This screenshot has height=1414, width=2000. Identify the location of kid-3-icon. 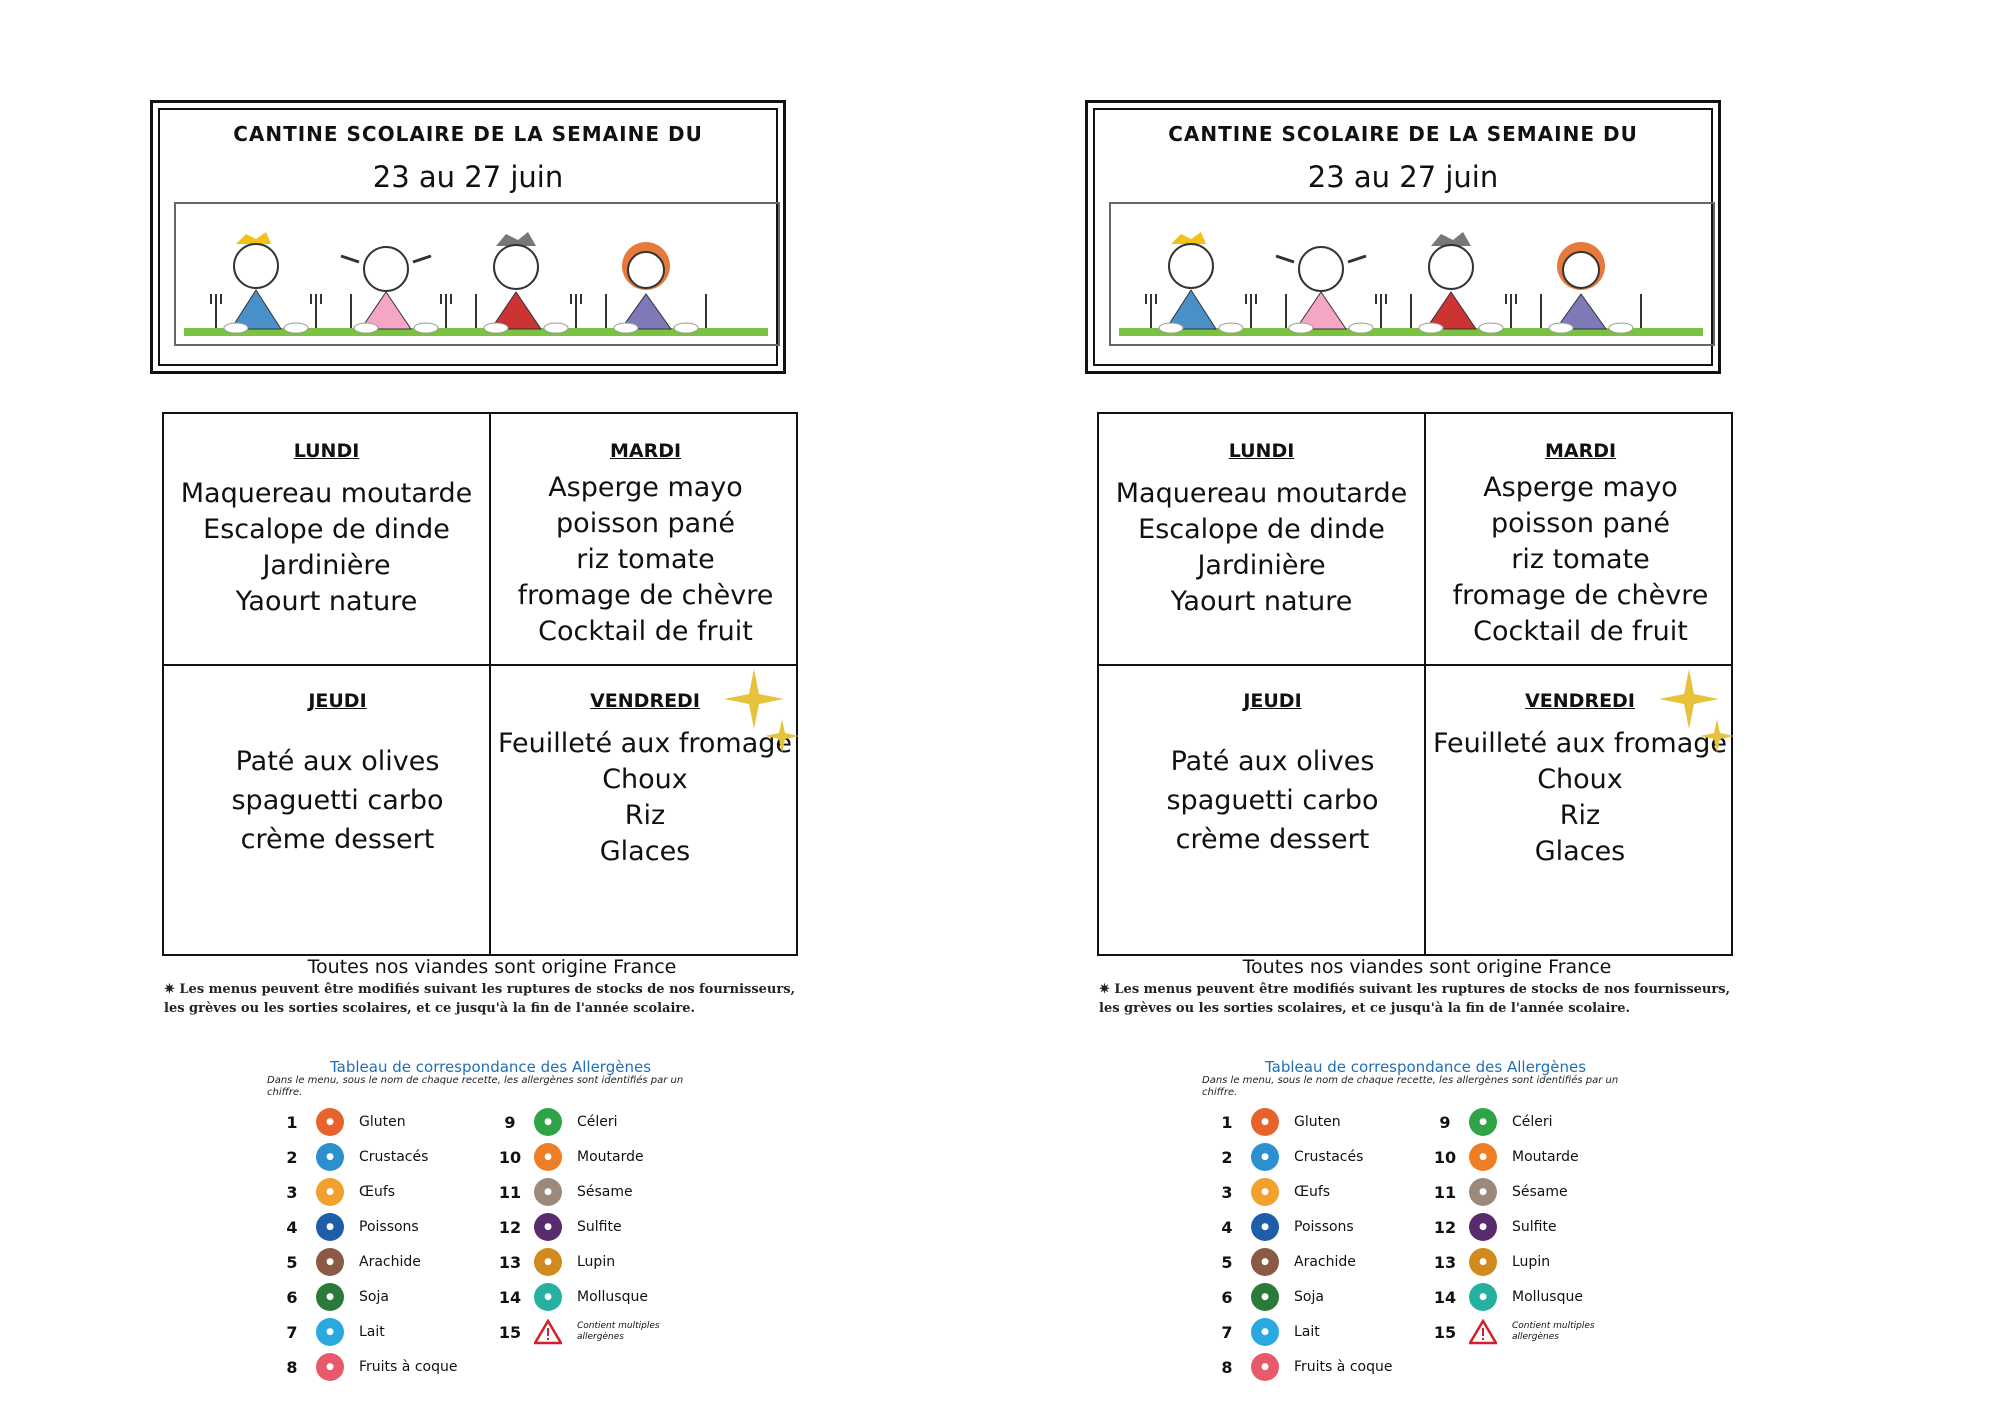
(1451, 281).